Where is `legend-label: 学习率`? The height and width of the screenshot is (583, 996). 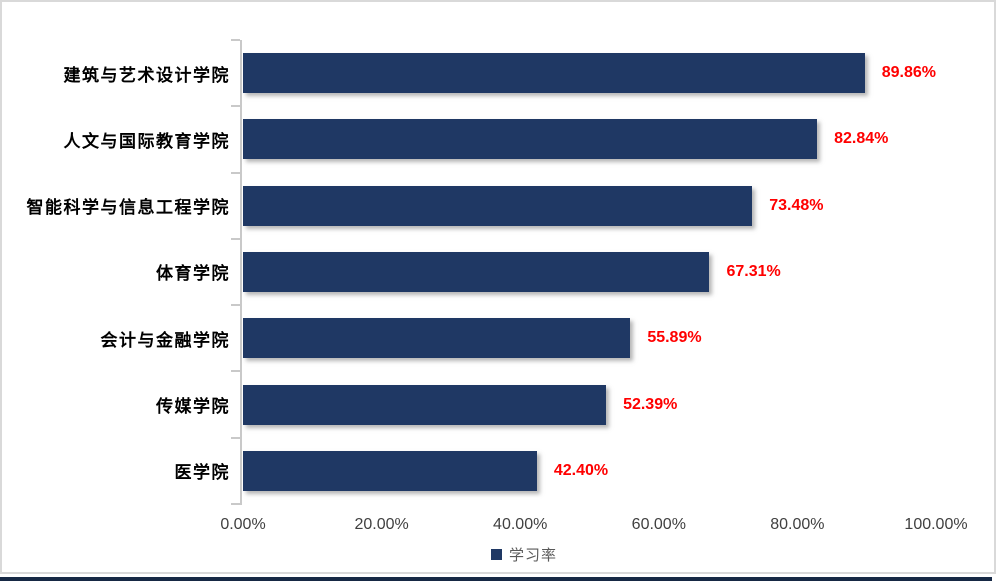
legend-label: 学习率 is located at coordinates (532, 555).